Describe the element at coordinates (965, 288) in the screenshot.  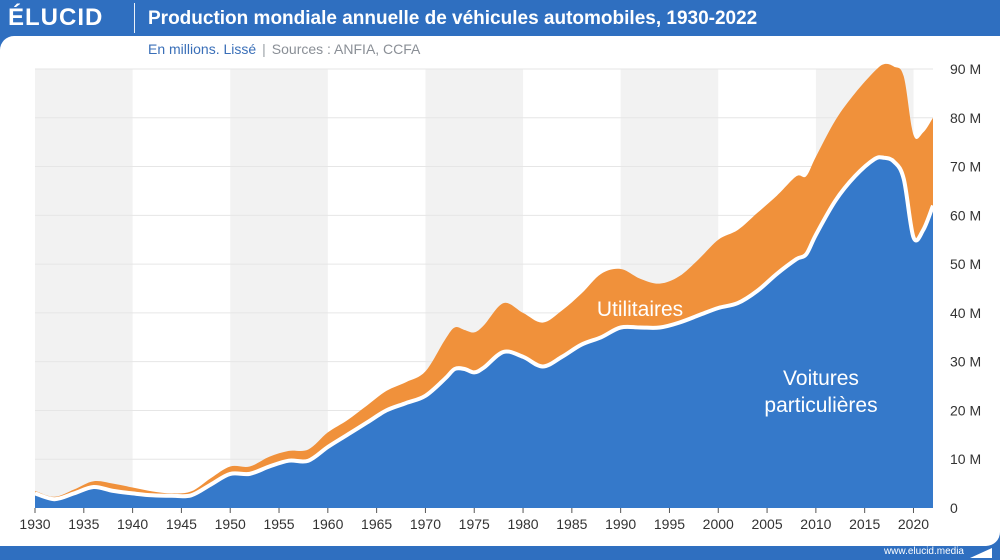
I see `y-axis-ticks: 0 10 M 20 M 30 M 40 M 50 M 60 M 70 M 80 M 90 M` at that location.